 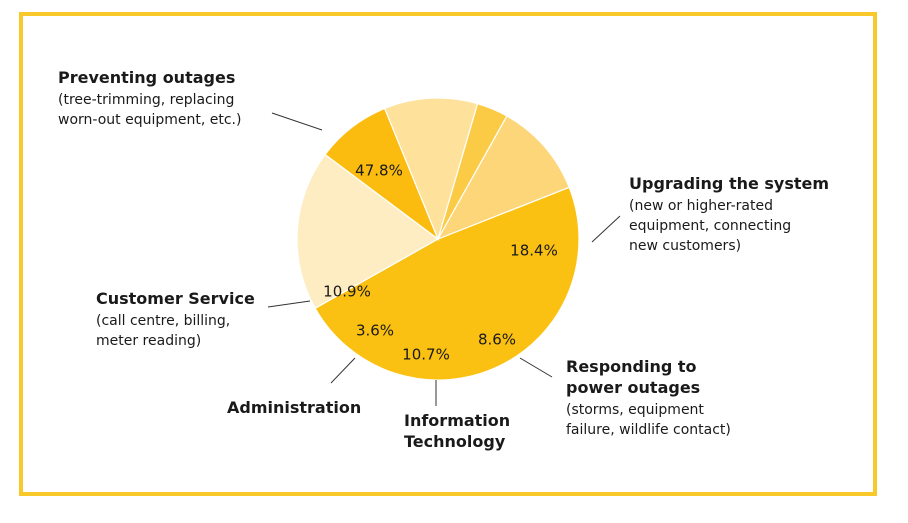 I want to click on slice-value-label-preventing-outages: 47.8%, so click(x=379, y=171).